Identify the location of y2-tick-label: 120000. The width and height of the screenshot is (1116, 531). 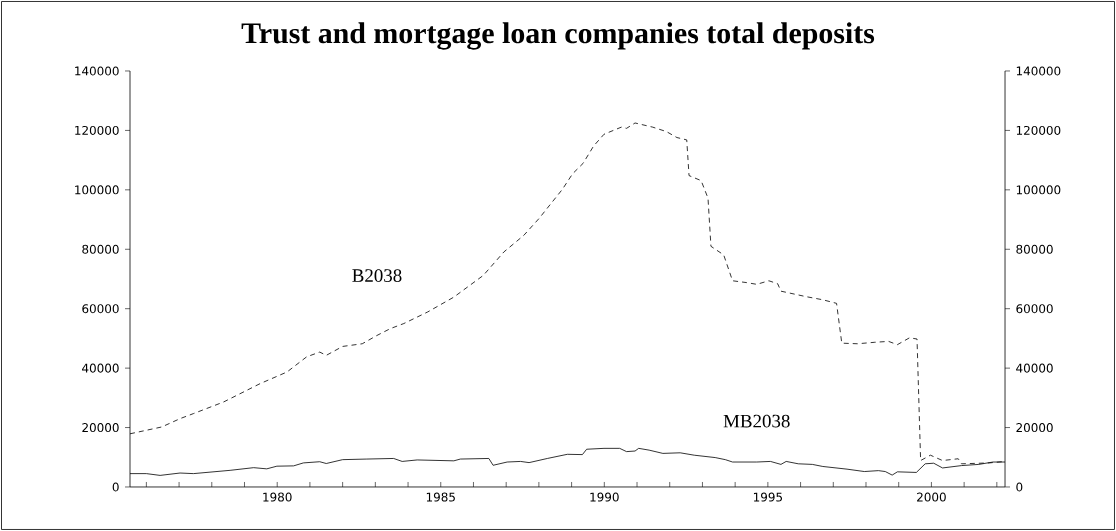
(1038, 130).